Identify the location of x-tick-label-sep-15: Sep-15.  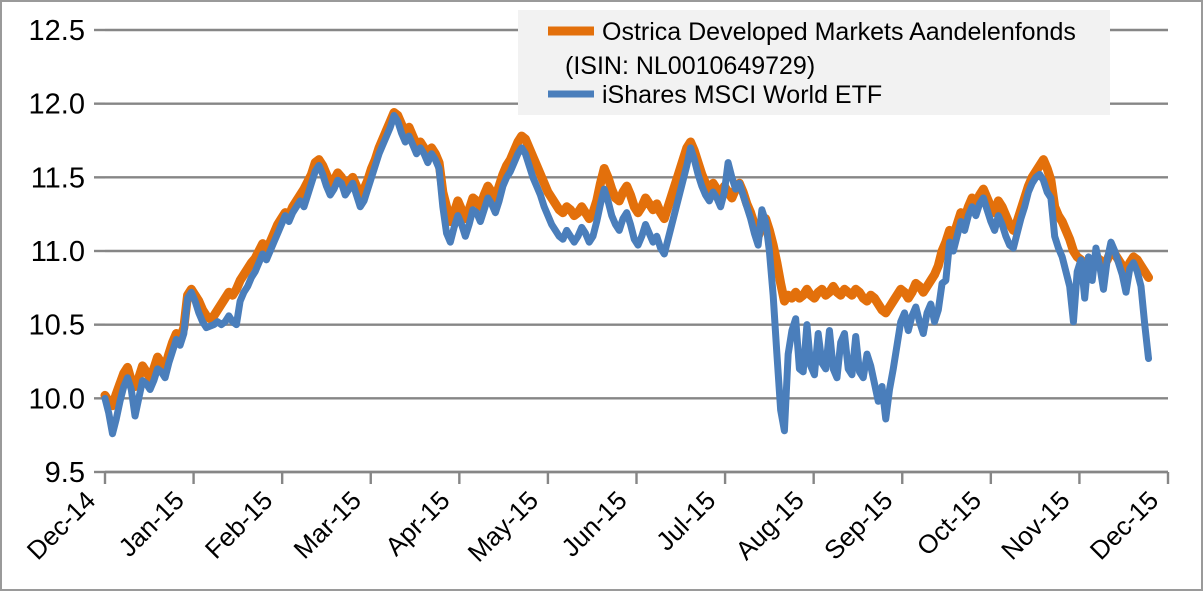
(858, 525).